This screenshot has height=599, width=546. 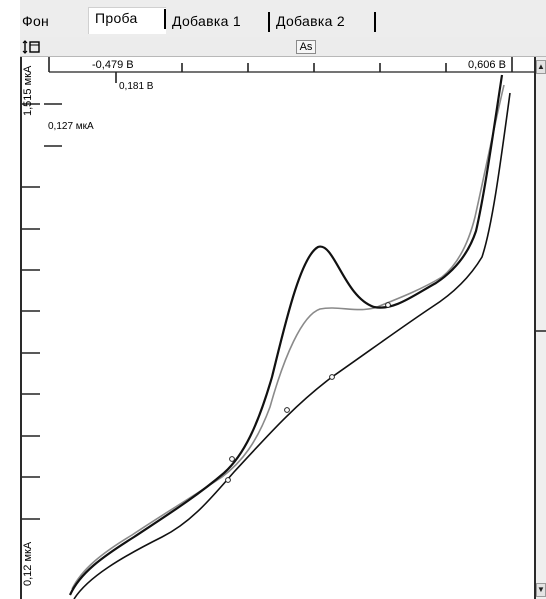 I want to click on scale-toggle-button, so click(x=35, y=47).